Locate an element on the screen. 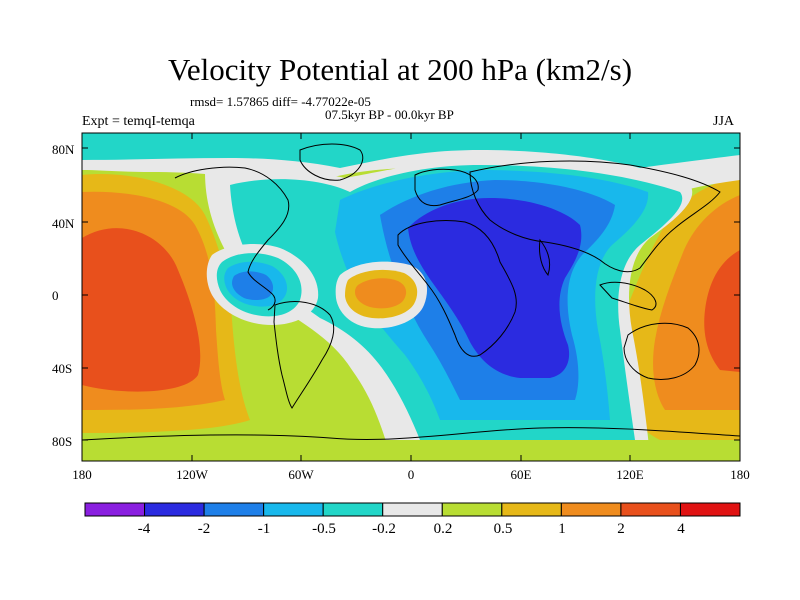 This screenshot has height=600, width=800. colorbar-label: -4 is located at coordinates (144, 529).